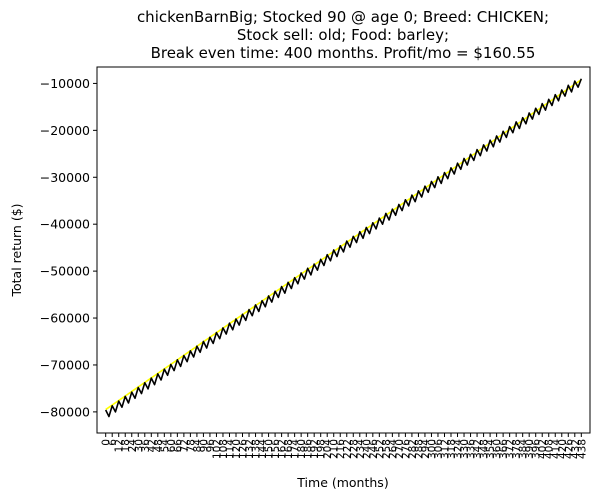  What do you see at coordinates (426, 449) in the screenshot?
I see `x-tick-label: 294` at bounding box center [426, 449].